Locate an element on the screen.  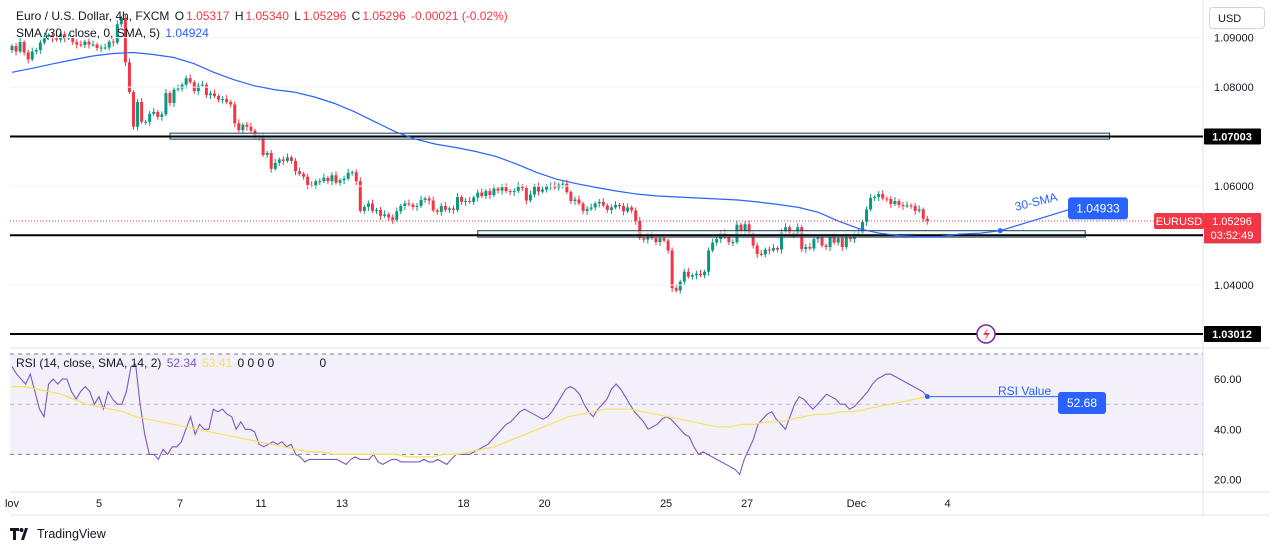
rsi-ma-line is located at coordinates (470, 422).